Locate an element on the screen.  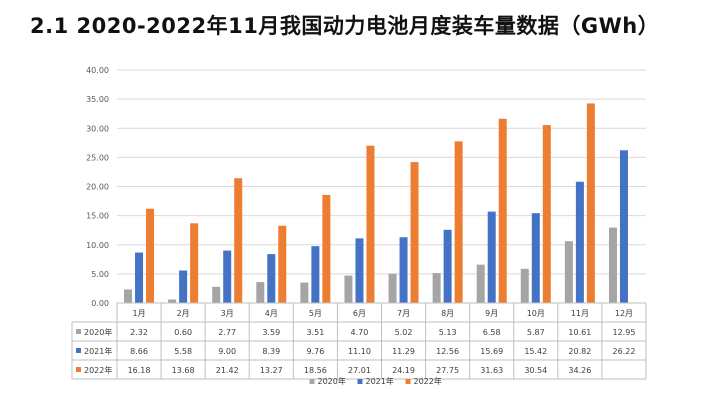
data-label: 4.70 is located at coordinates (360, 332).